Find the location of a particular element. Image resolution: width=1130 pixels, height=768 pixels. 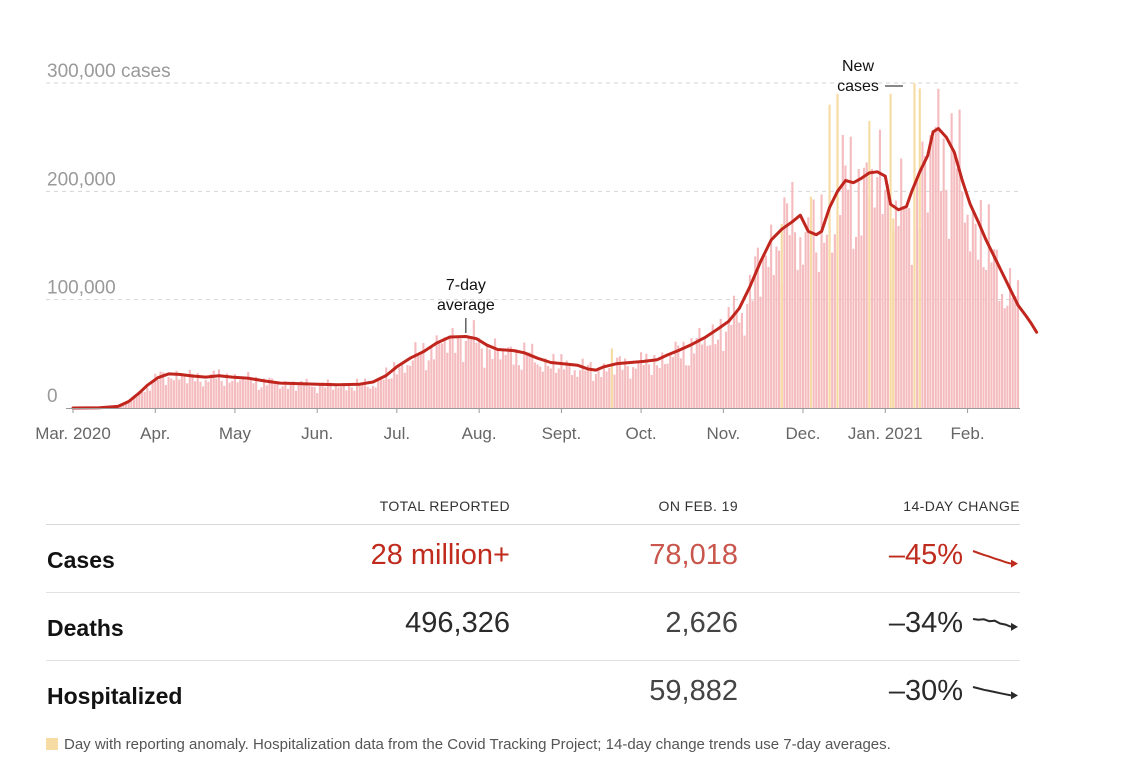

x-tick-label: Nov. is located at coordinates (723, 433).